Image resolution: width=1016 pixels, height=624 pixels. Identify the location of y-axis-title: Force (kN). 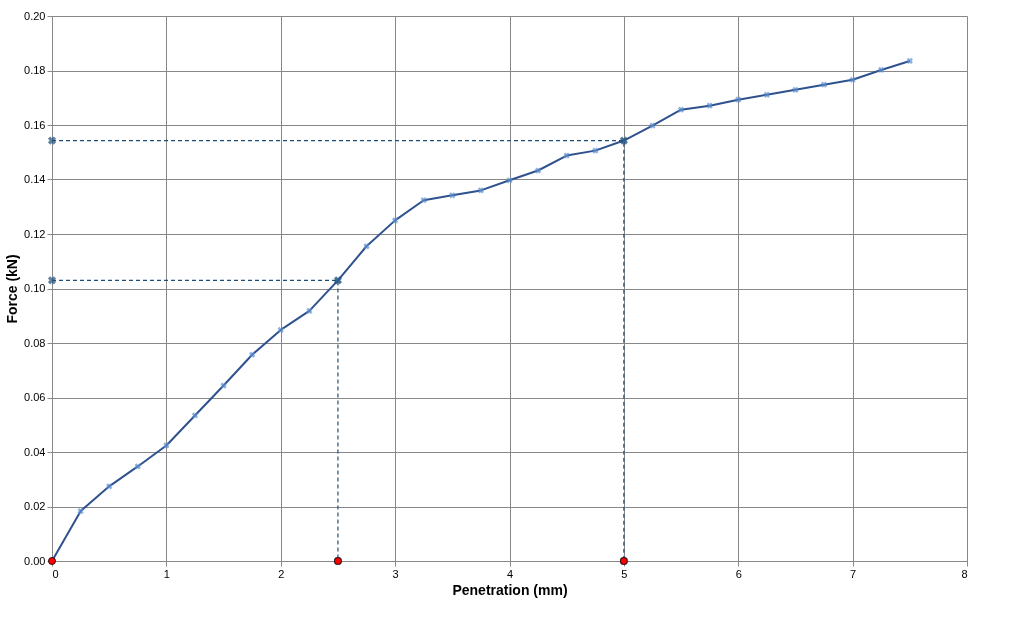
(12, 289).